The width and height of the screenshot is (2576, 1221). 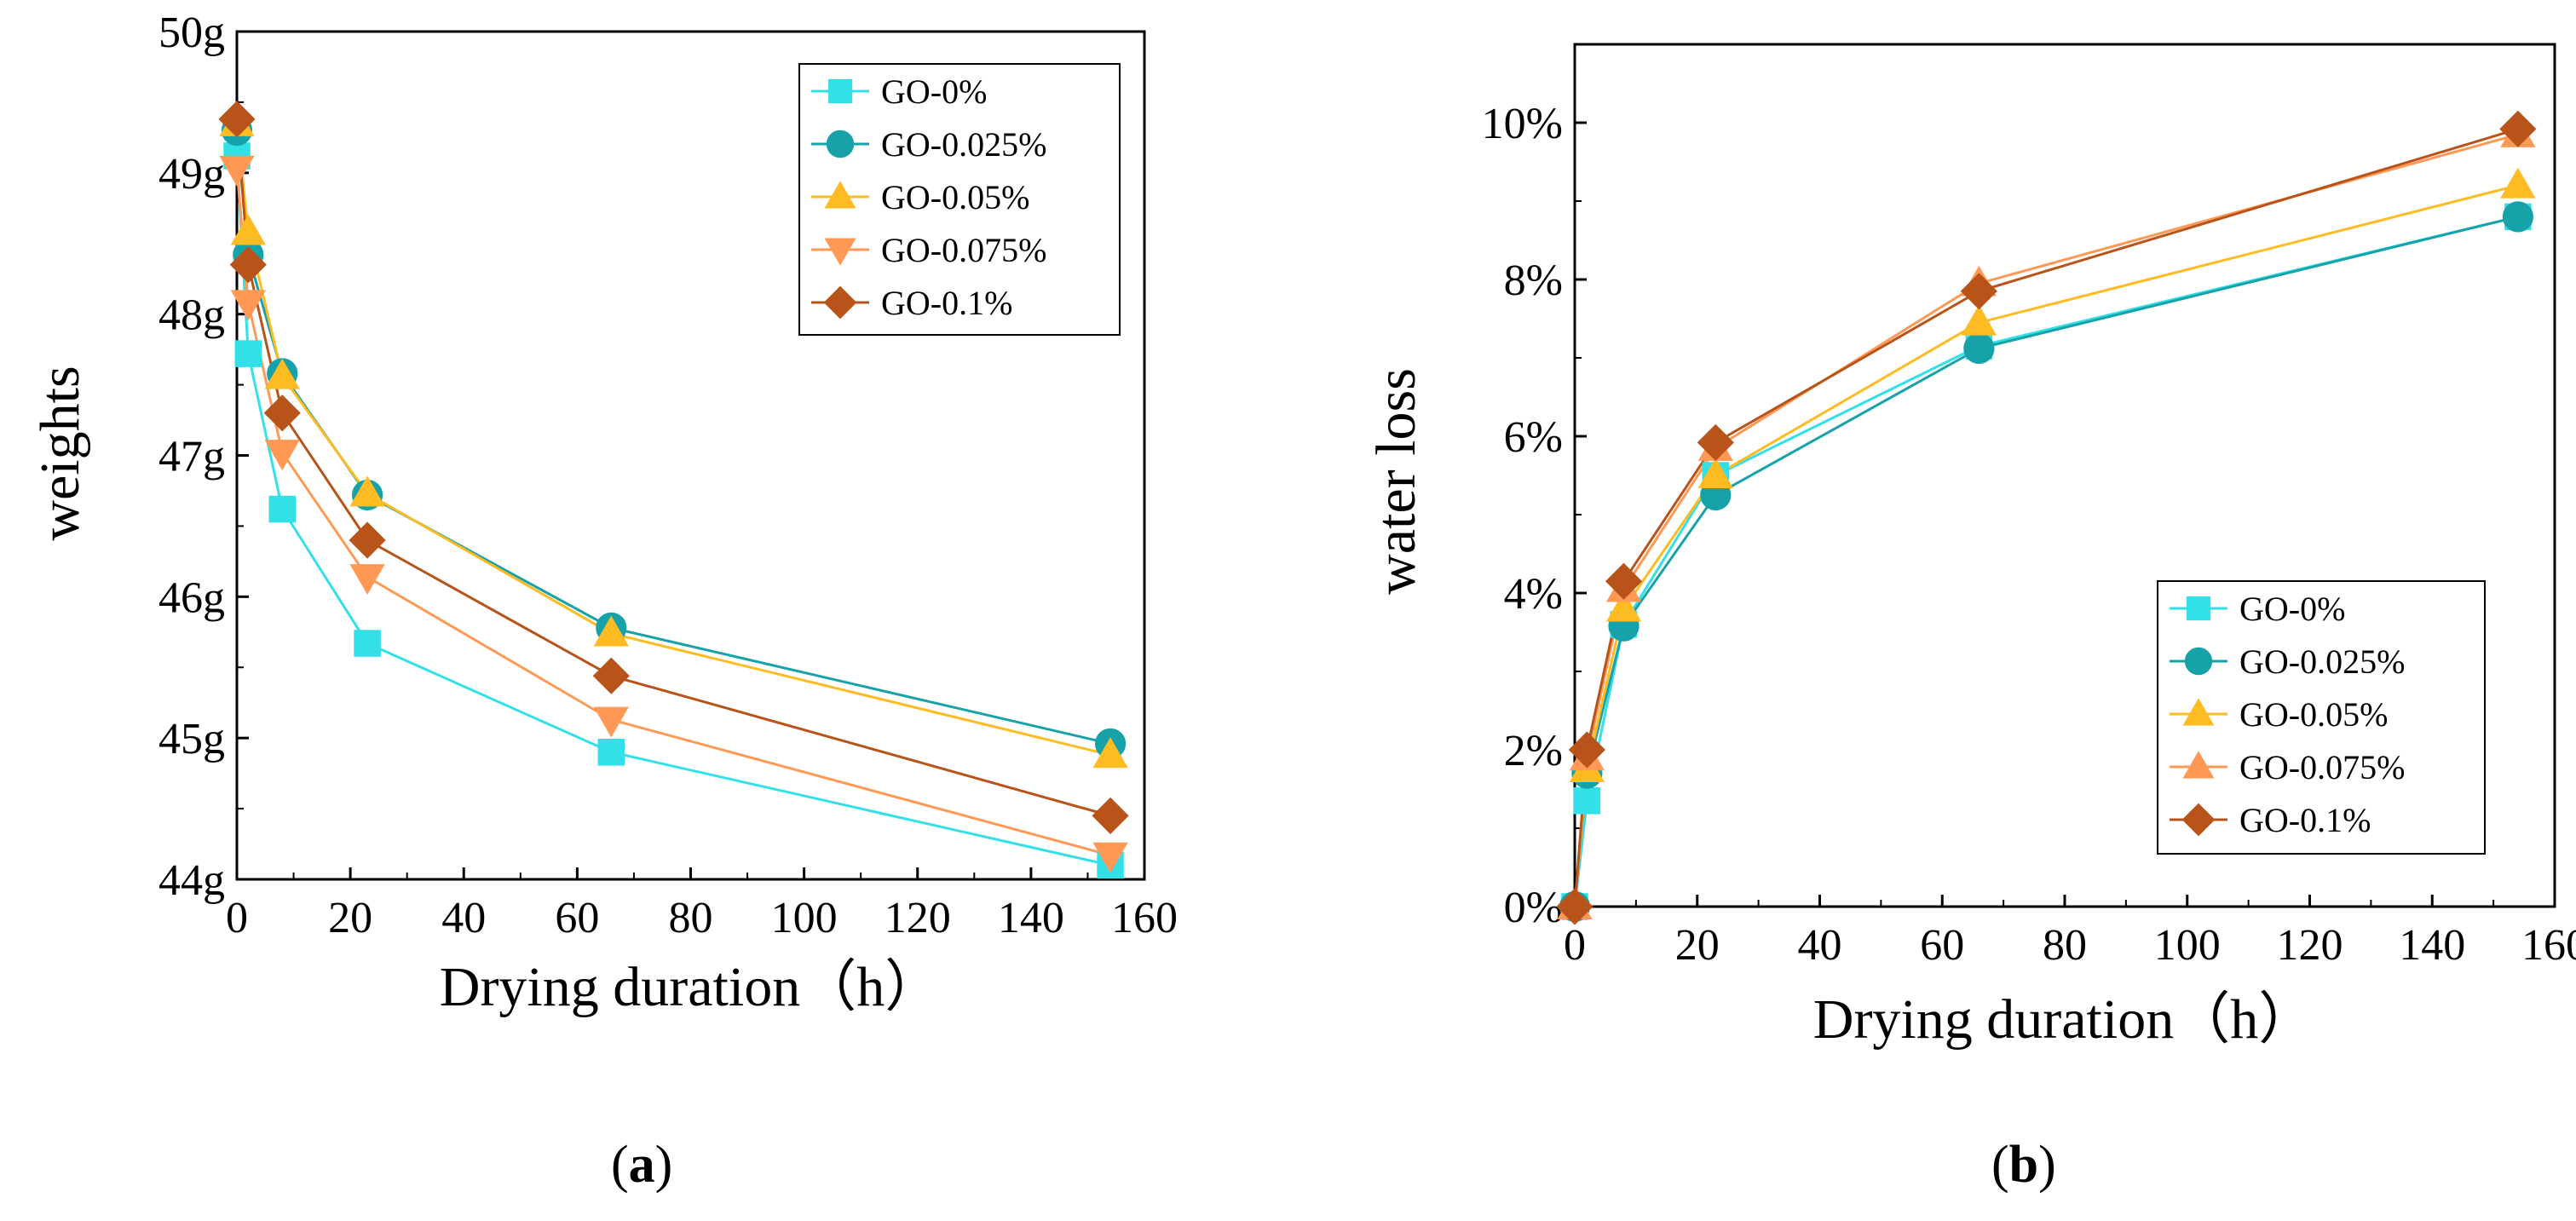 What do you see at coordinates (191, 881) in the screenshot?
I see `y-tick-label: 44g` at bounding box center [191, 881].